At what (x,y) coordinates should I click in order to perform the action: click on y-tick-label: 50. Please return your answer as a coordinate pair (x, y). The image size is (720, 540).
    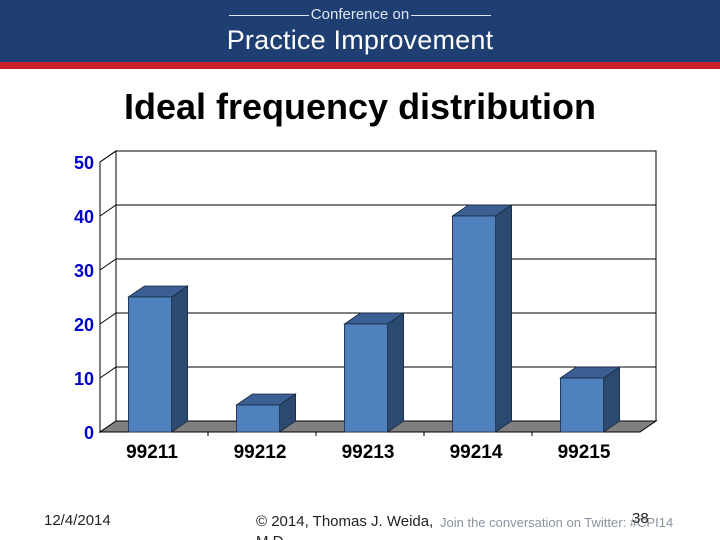
    Looking at the image, I should click on (84, 163).